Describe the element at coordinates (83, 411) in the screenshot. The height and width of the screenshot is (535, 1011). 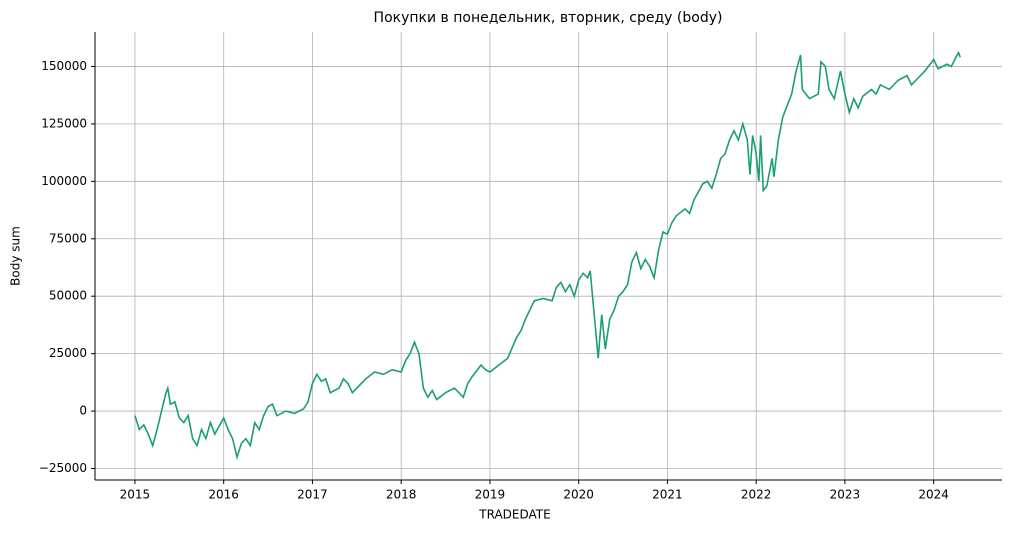
I see `y-tick-label: 0` at that location.